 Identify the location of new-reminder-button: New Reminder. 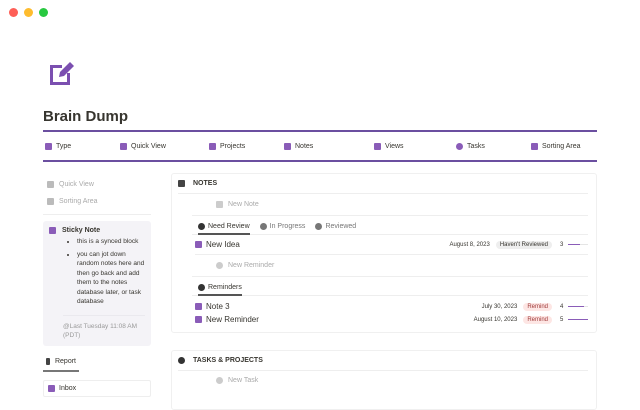
(390, 266).